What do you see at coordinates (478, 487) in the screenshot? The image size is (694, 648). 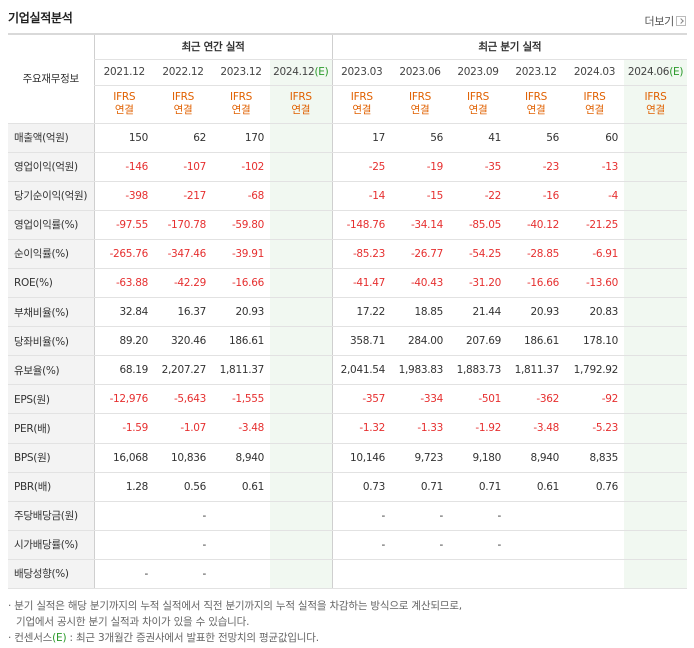 I see `table-cell: 0.71` at bounding box center [478, 487].